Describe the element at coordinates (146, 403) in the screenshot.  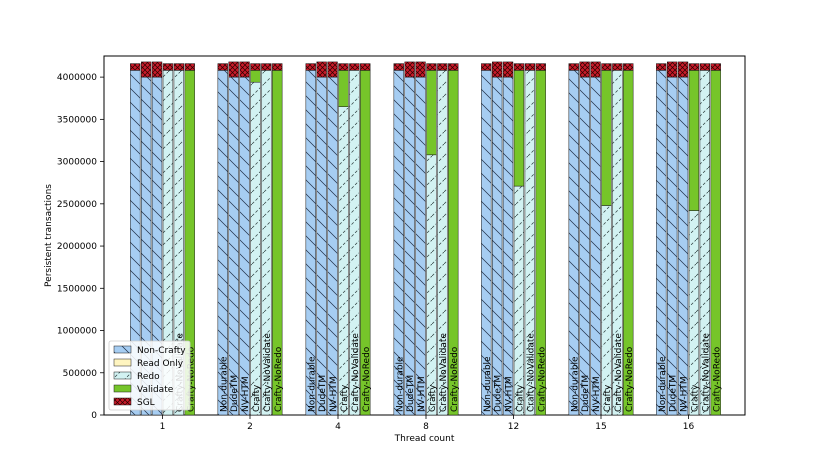
I see `legend-label: SGL` at that location.